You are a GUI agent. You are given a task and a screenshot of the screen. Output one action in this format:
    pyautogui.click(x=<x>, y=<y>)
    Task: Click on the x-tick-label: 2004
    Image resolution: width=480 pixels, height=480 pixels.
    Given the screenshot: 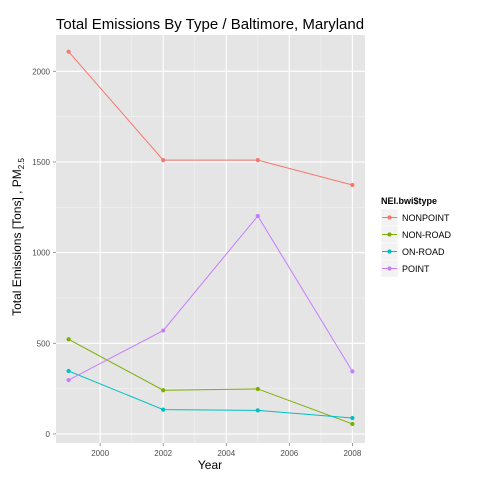 What is the action you would take?
    pyautogui.click(x=226, y=453)
    